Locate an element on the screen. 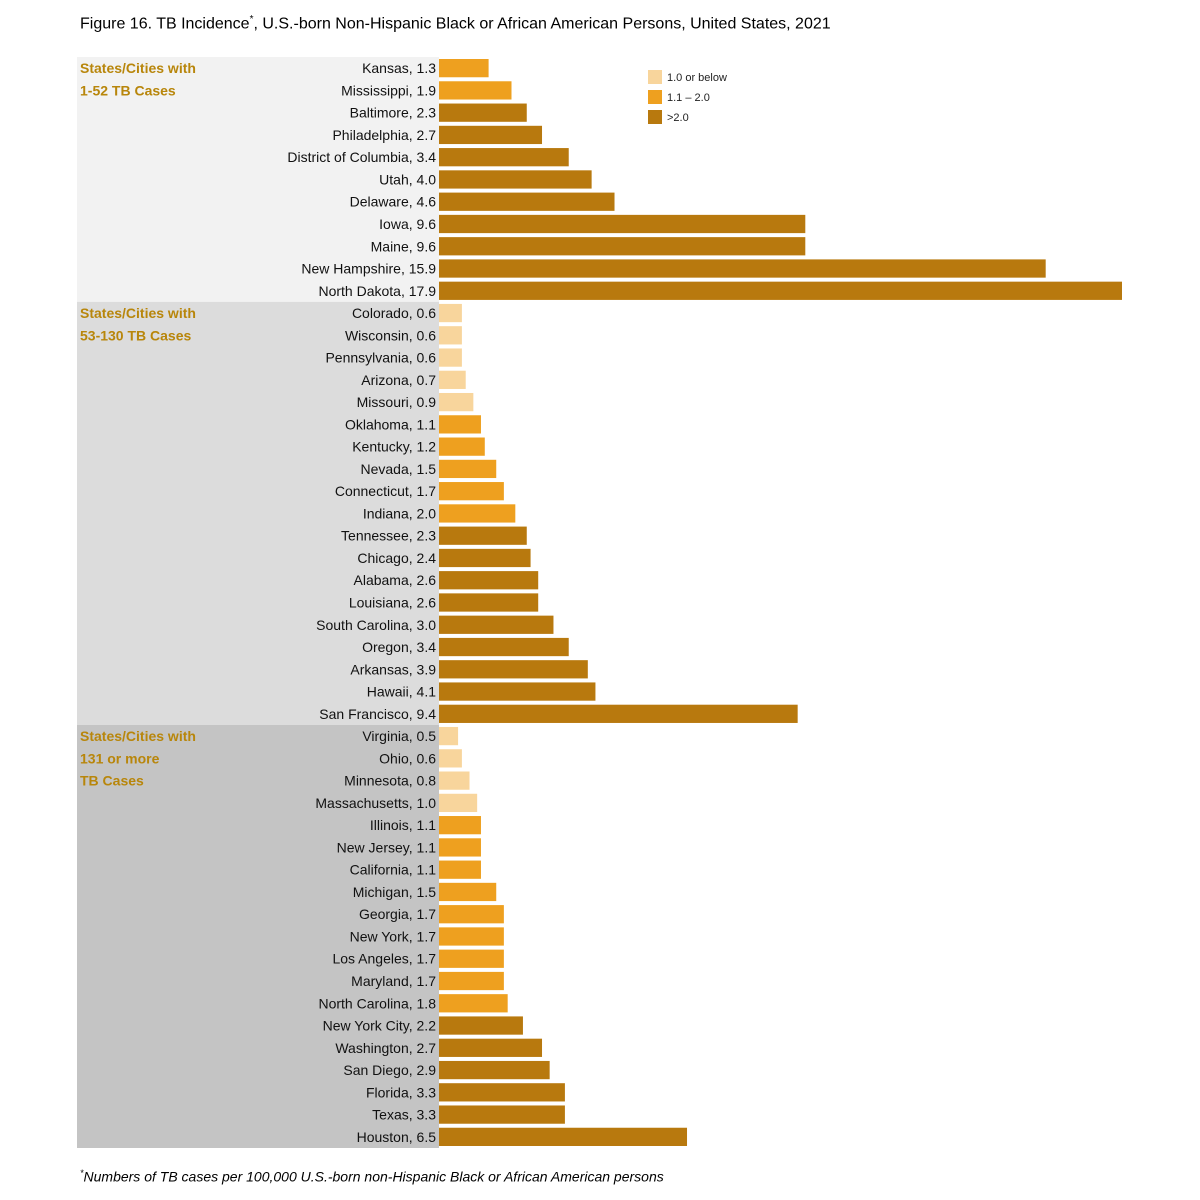 The image size is (1200, 1200). bar-label: Maine, 9.6 is located at coordinates (404, 246).